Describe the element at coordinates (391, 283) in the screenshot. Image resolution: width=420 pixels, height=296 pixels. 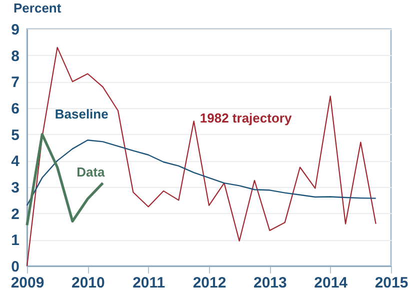
I see `x-tick-label: 2015` at that location.